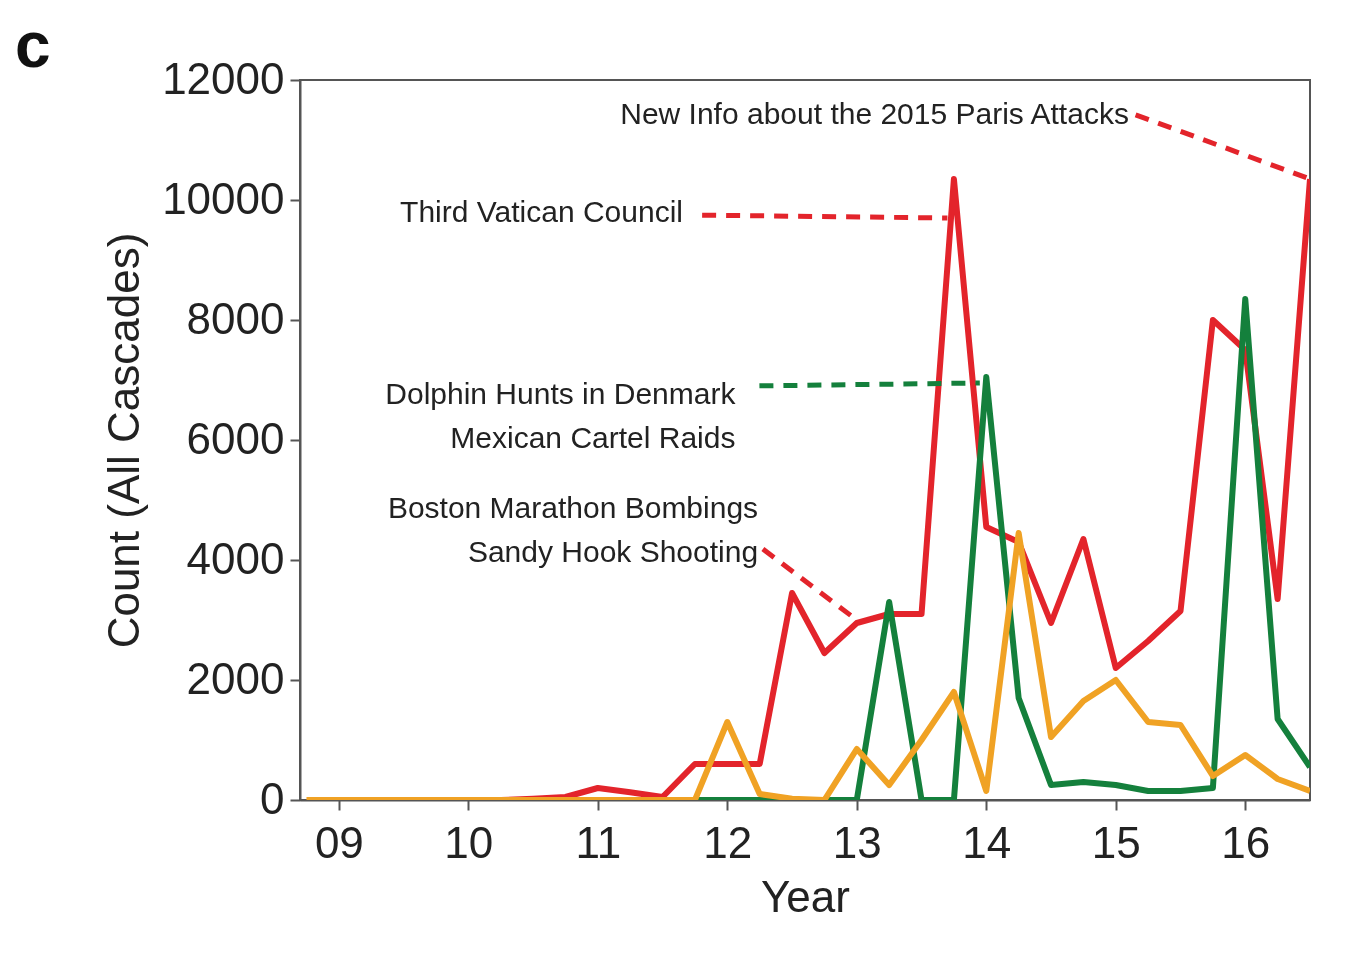 Image resolution: width=1353 pixels, height=977 pixels. Describe the element at coordinates (598, 842) in the screenshot. I see `x-tick-label: 11` at that location.